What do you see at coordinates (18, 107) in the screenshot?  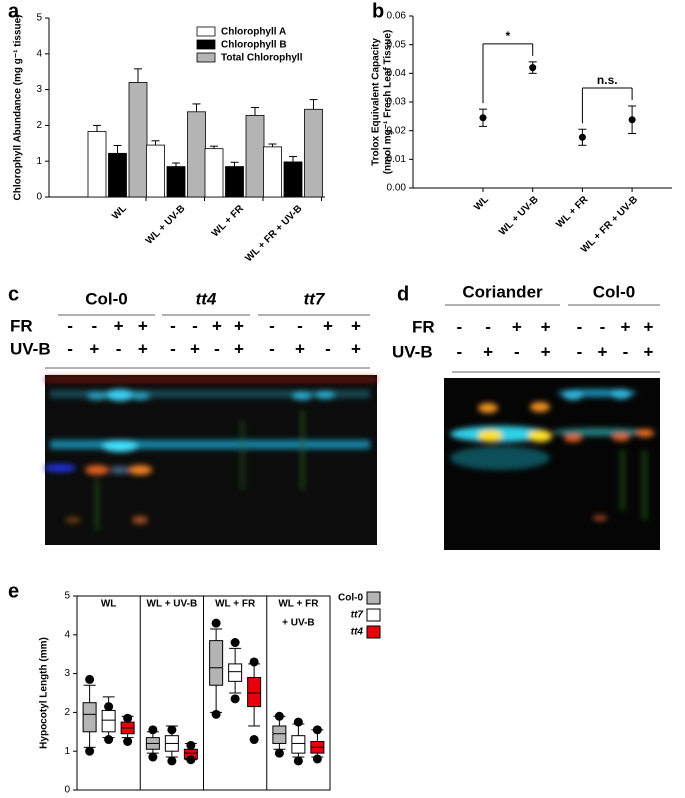 I see `y-axis-label: Chlorophyll Abundance (mg g⁻¹ tissue)` at bounding box center [18, 107].